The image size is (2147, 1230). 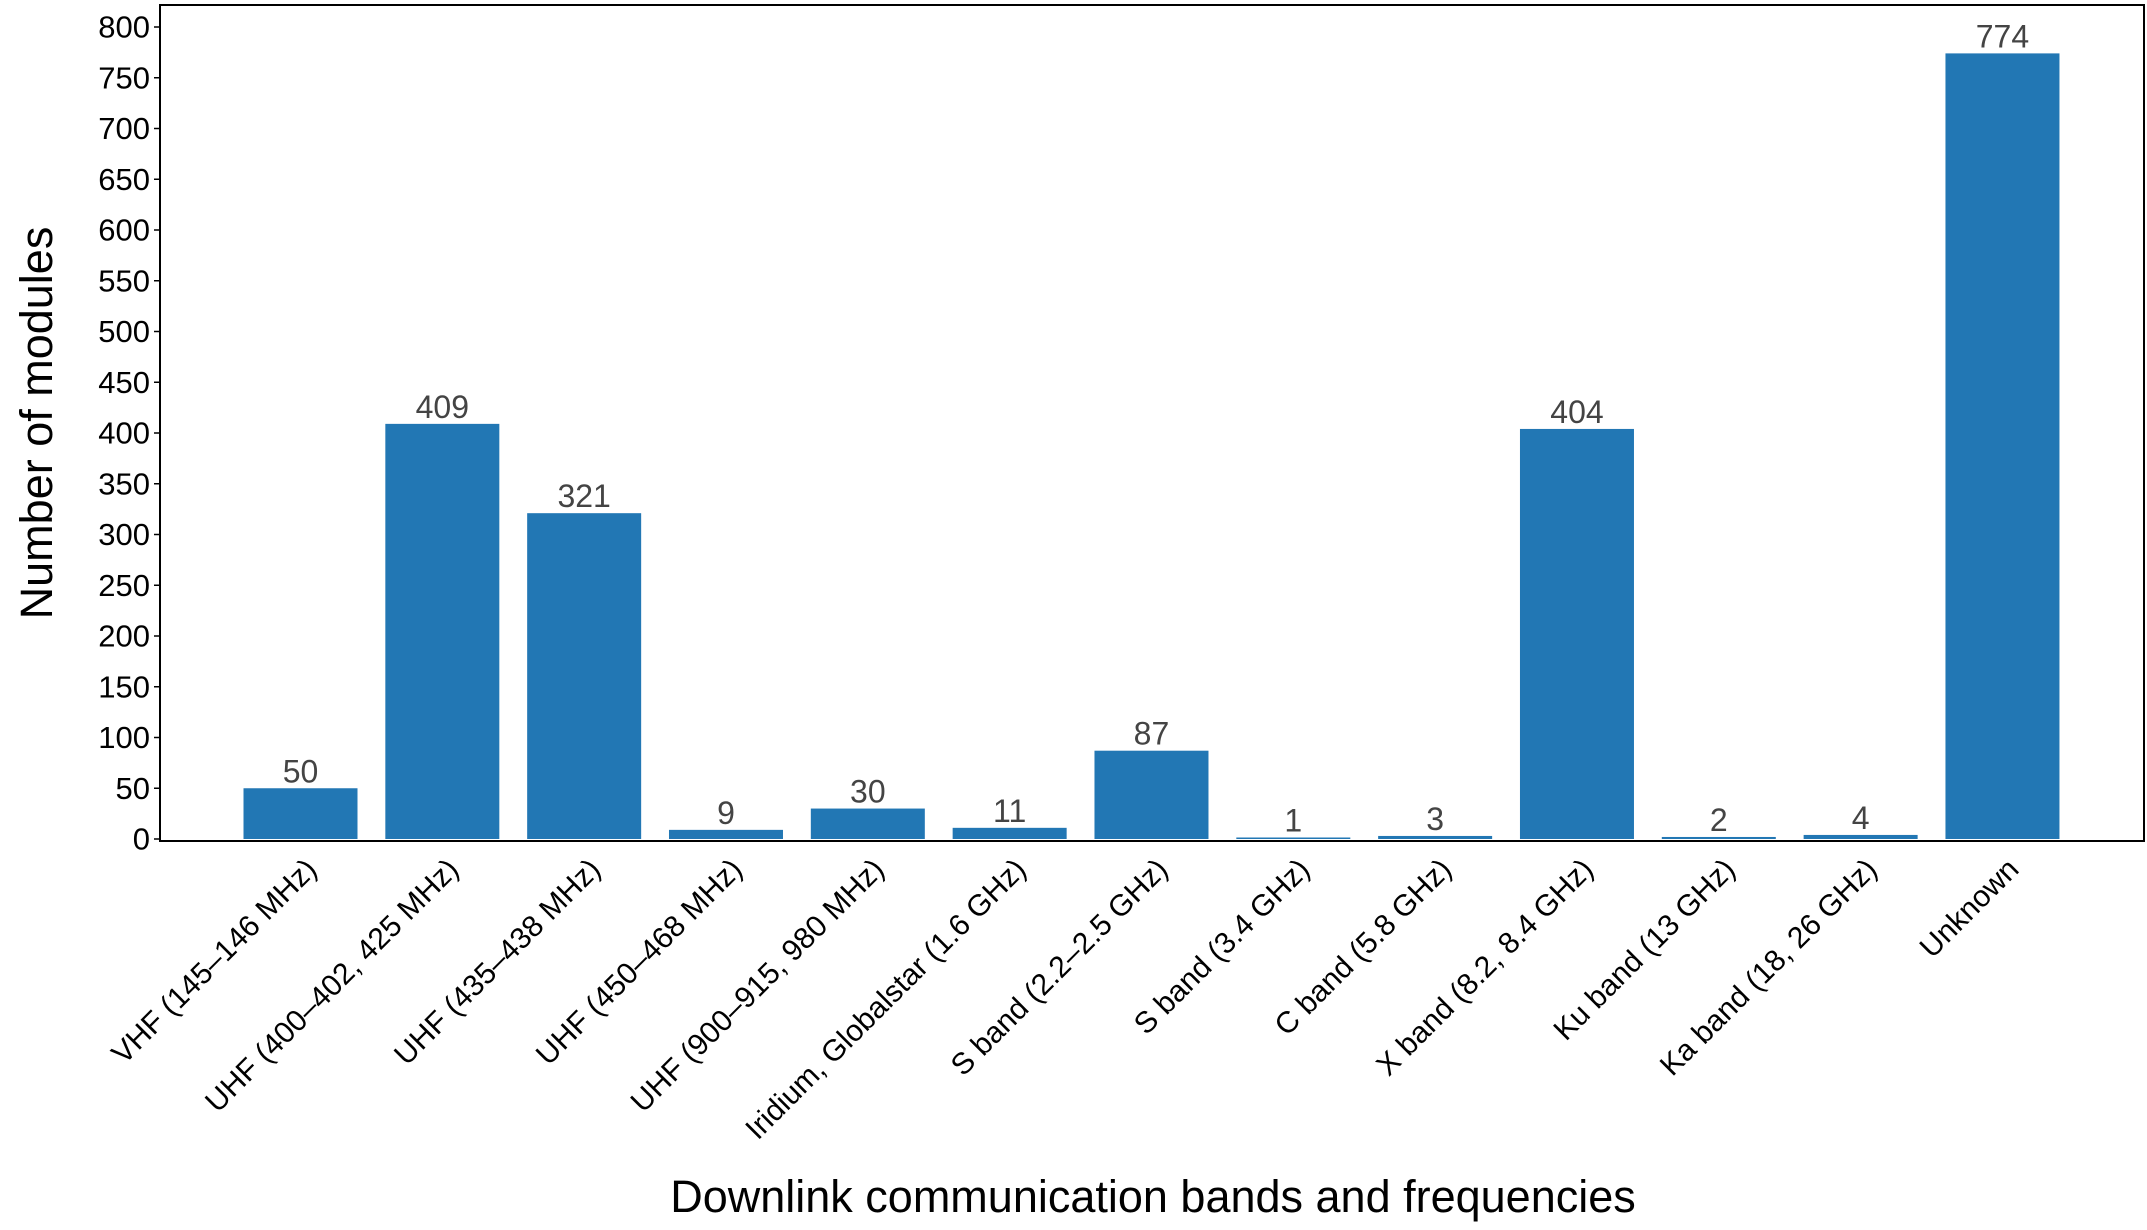 What do you see at coordinates (124, 230) in the screenshot?
I see `y-tick-label: 600` at bounding box center [124, 230].